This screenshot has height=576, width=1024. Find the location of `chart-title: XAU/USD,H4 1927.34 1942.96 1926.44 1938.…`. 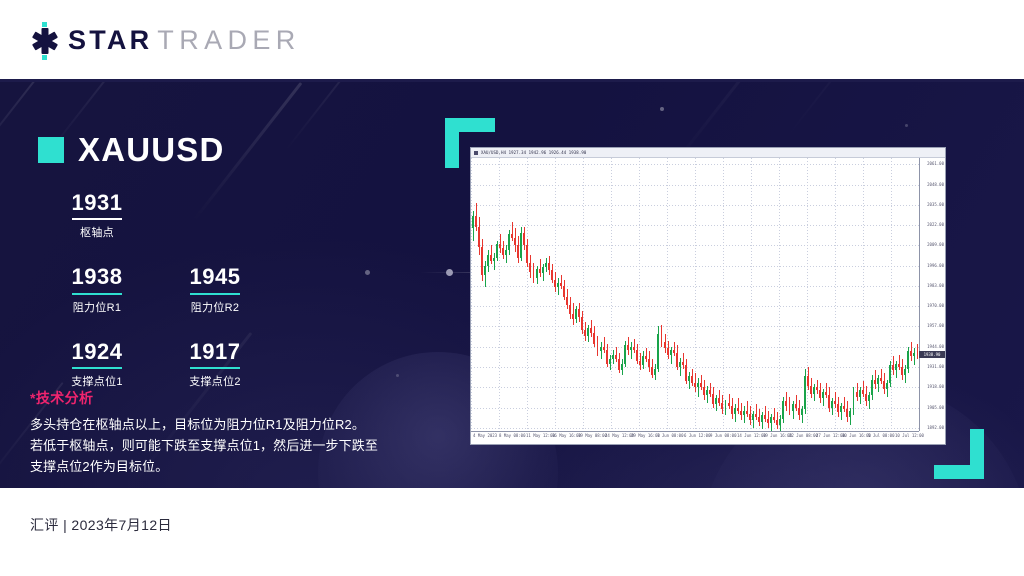

chart-title: XAU/USD,H4 1927.34 1942.96 1926.44 1938.… is located at coordinates (534, 152).